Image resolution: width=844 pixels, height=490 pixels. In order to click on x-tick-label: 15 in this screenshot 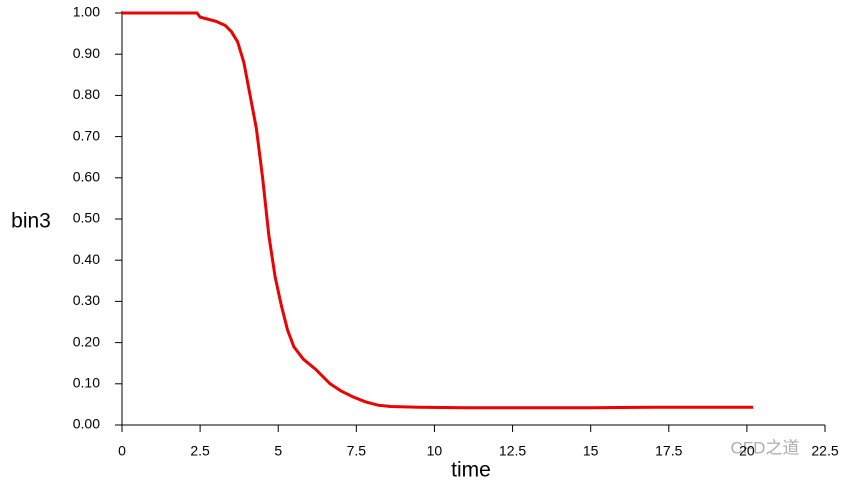, I will do `click(591, 451)`.